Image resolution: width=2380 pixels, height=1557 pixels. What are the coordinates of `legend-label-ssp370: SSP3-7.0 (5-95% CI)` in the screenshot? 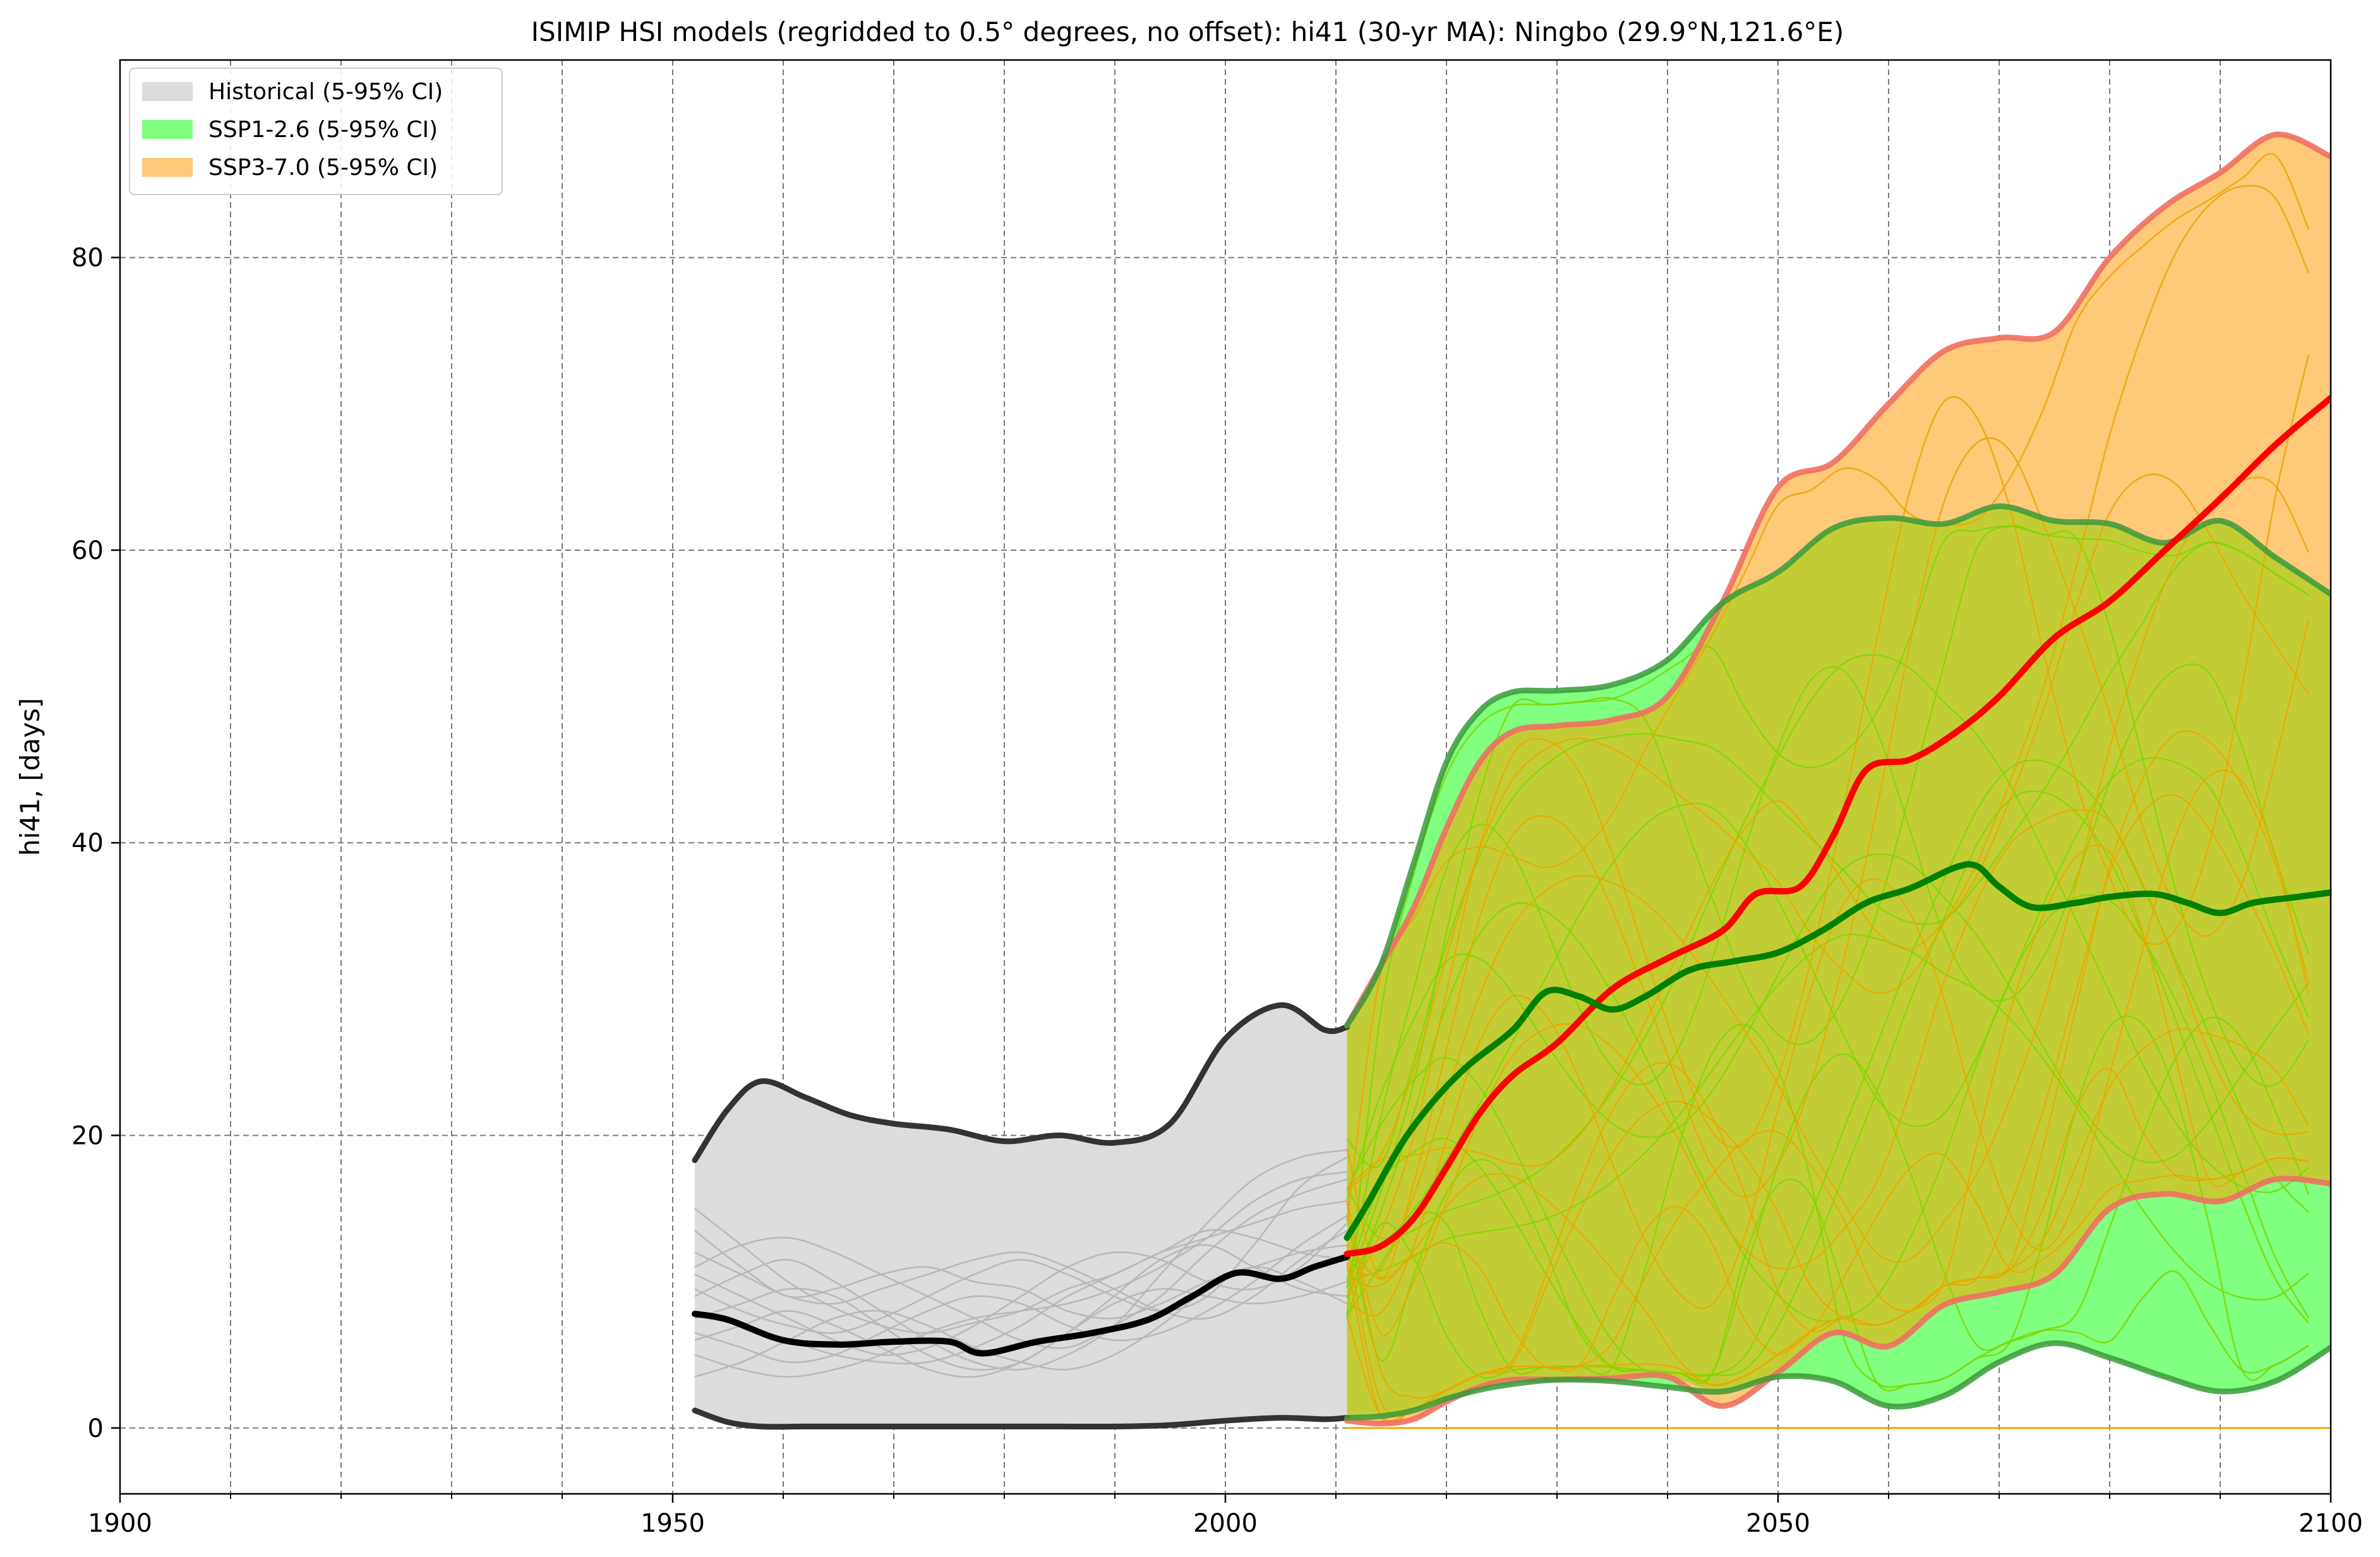 It's located at (323, 168).